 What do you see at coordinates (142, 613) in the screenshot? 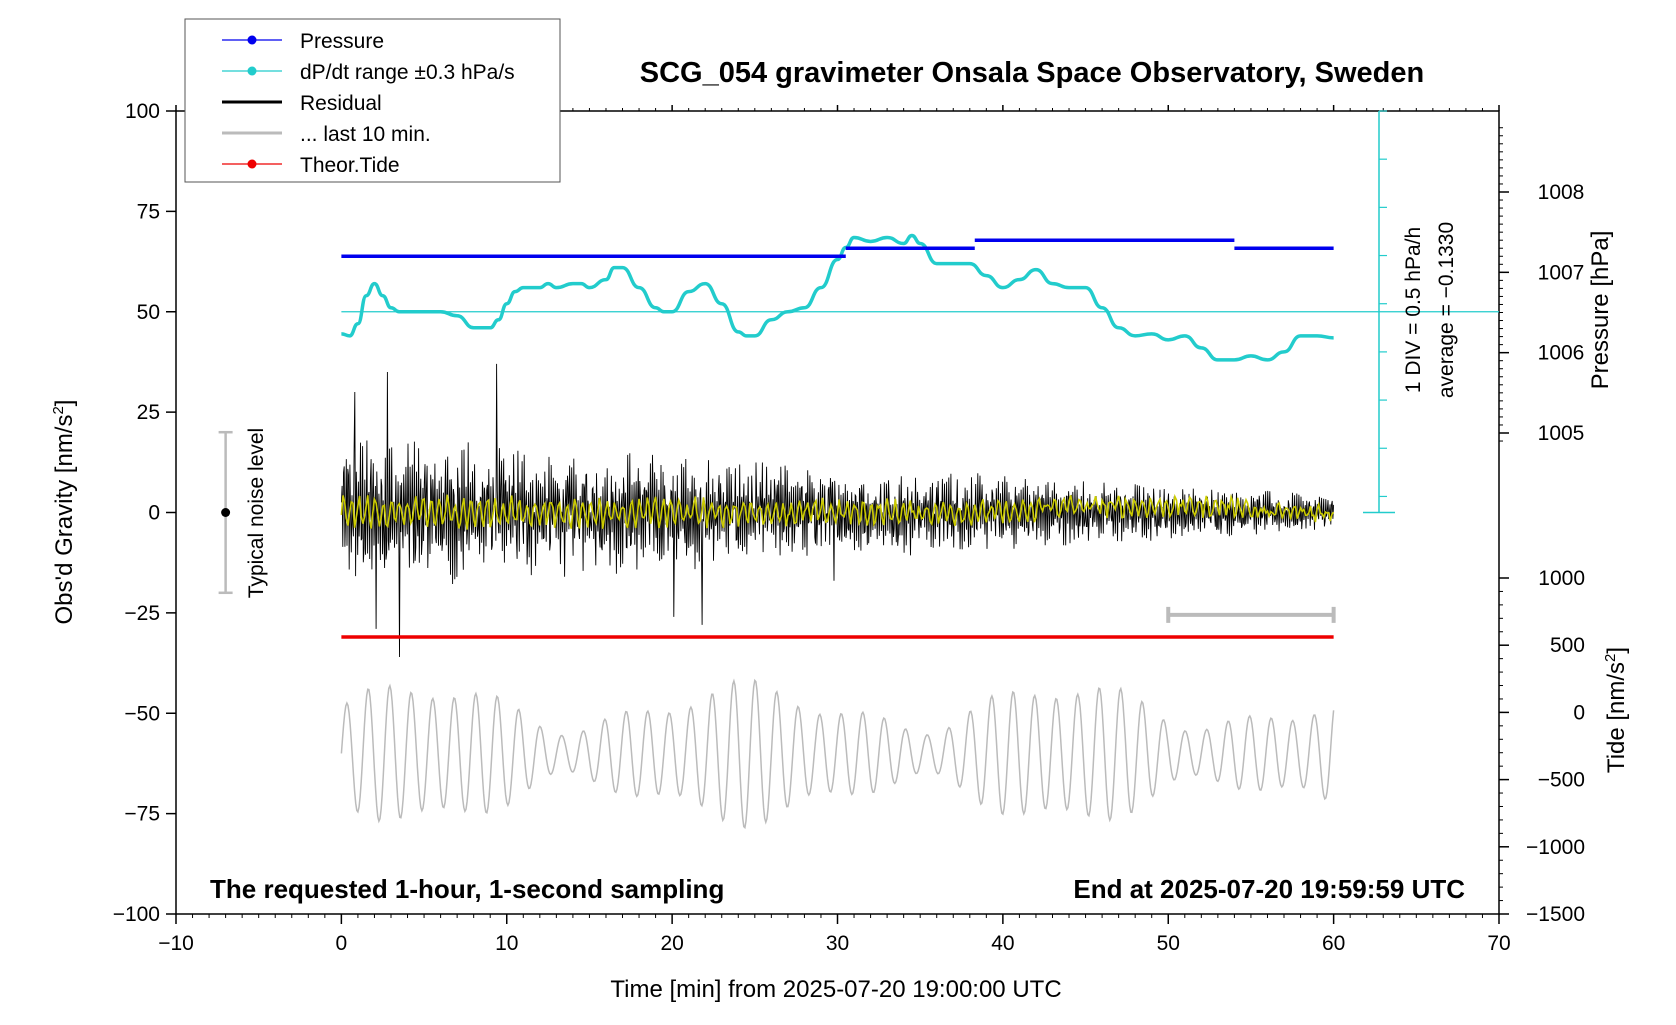
I see `y-tick-label: −25` at bounding box center [142, 613].